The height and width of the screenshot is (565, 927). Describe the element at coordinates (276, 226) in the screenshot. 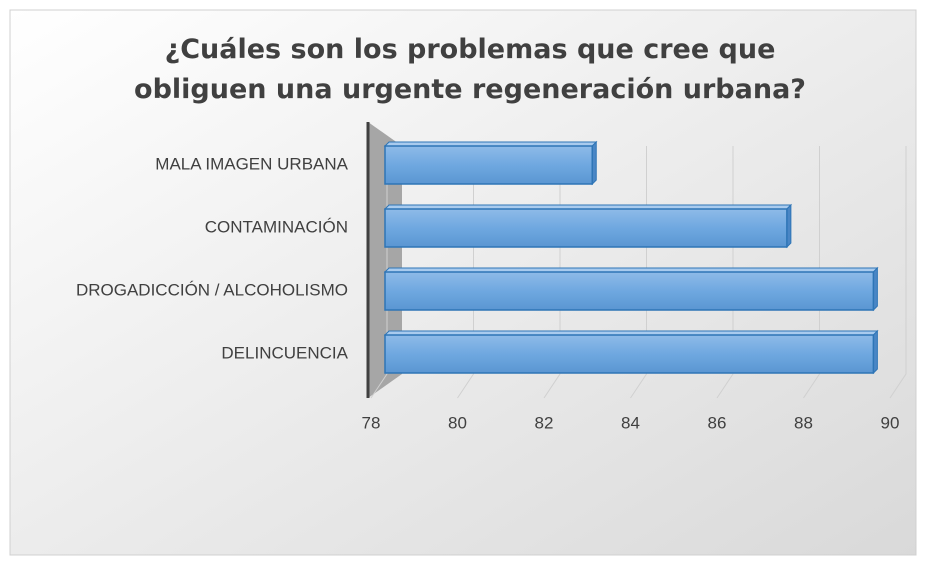

I see `y-tick-label: CONTAMINACIÓN` at that location.